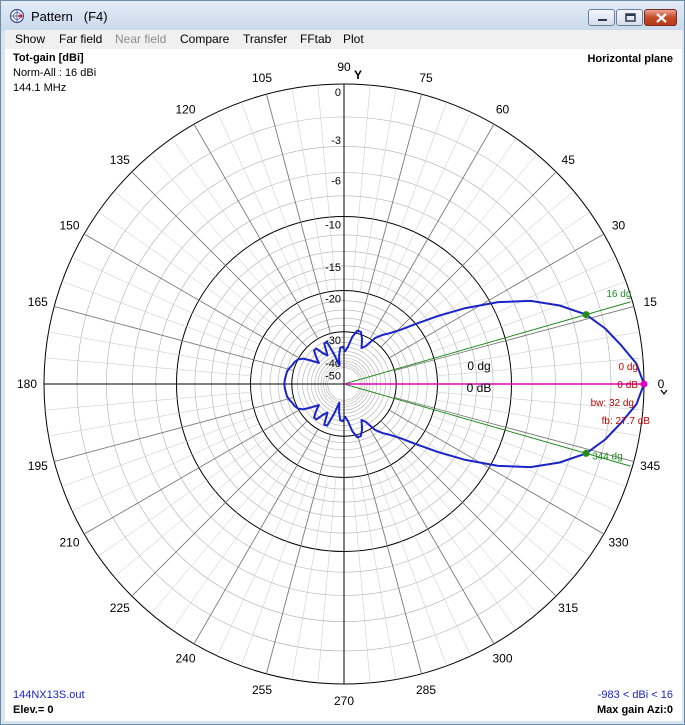 This screenshot has height=725, width=685. I want to click on file-name-label: 144NX13S.out, so click(49, 695).